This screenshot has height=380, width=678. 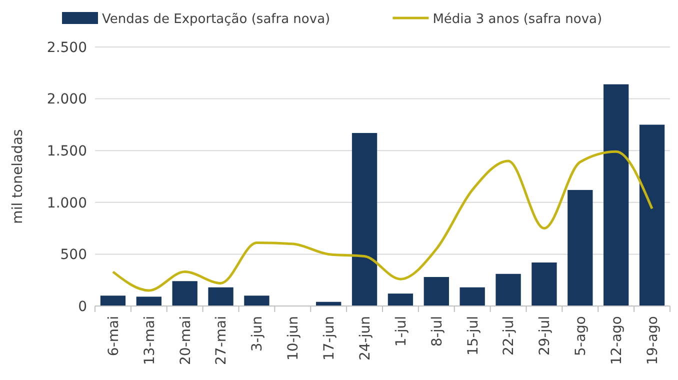 What do you see at coordinates (18, 176) in the screenshot?
I see `y-axis-title: mil toneladas` at bounding box center [18, 176].